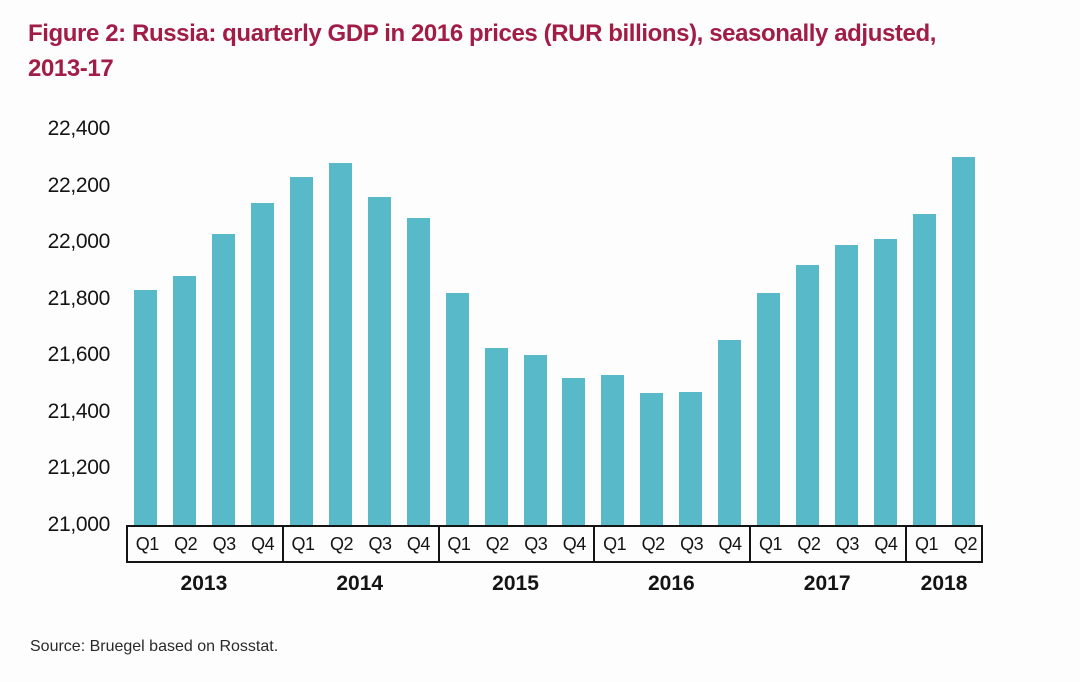 This screenshot has height=682, width=1080. What do you see at coordinates (79, 185) in the screenshot?
I see `y-axis-tick-label: 22,200` at bounding box center [79, 185].